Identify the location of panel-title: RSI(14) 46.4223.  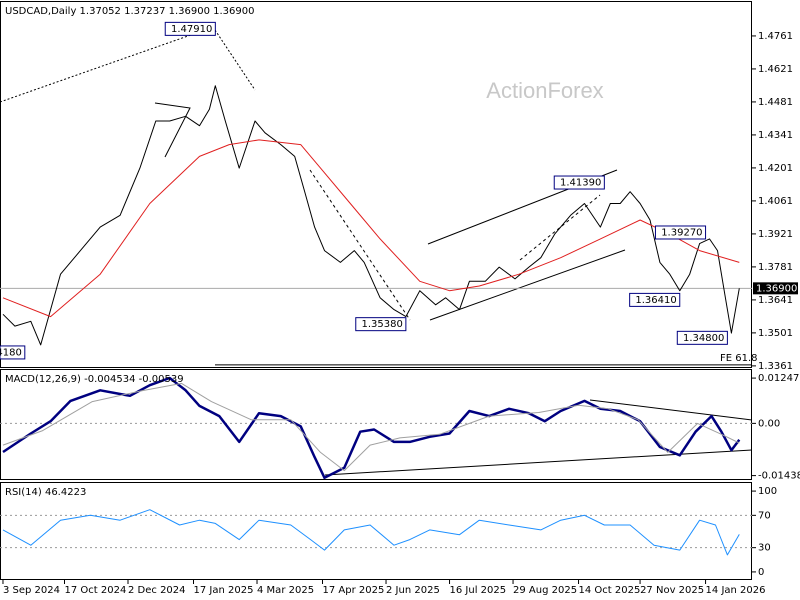
(45, 492).